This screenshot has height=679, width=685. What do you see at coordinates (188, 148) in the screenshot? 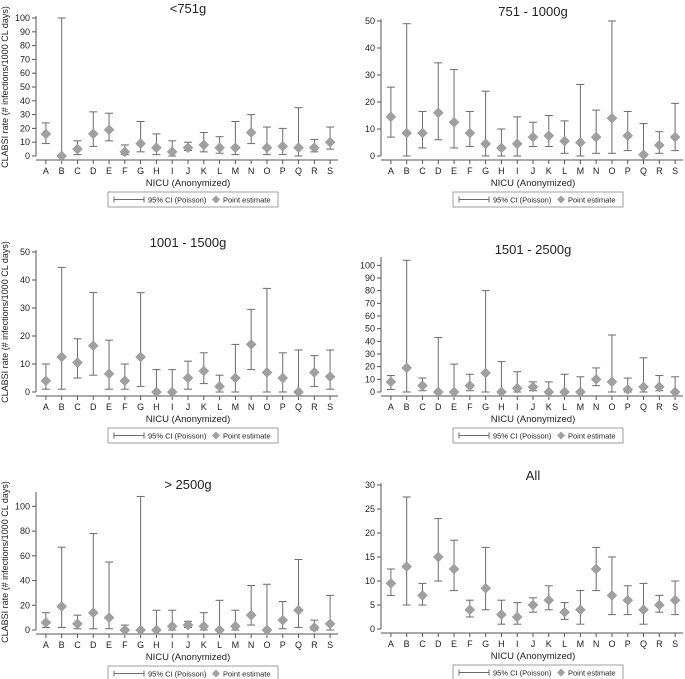
I see `point-estimate-J` at bounding box center [188, 148].